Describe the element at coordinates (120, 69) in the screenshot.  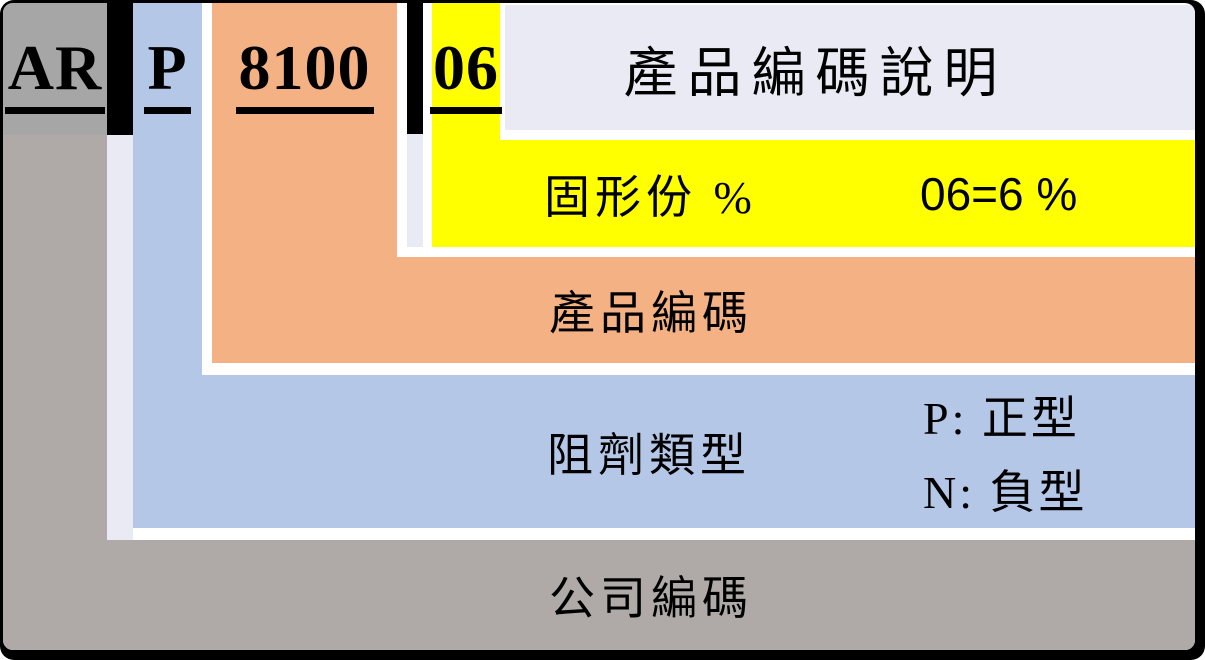
I see `code-separator-left` at that location.